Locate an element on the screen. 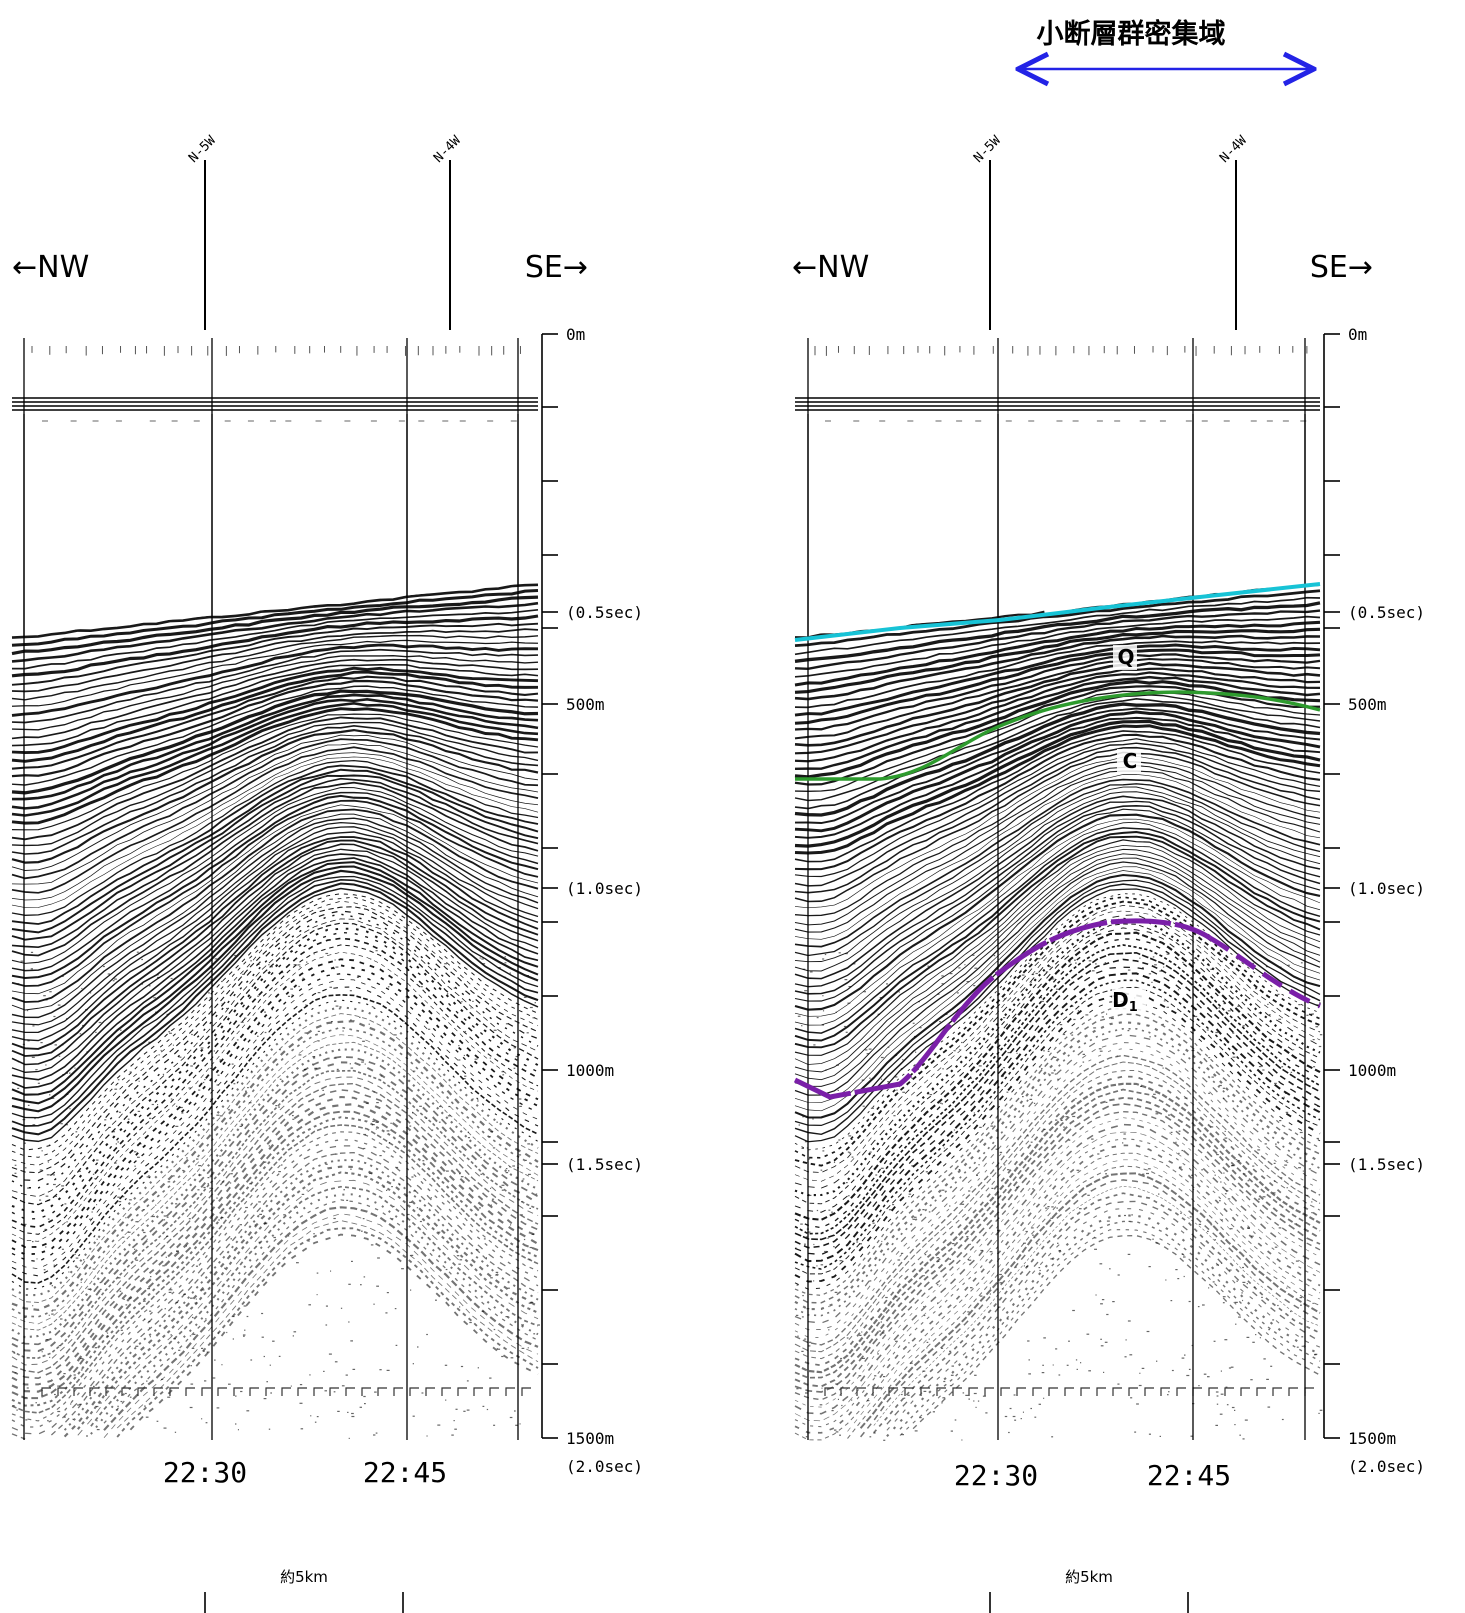  Q-top-horizon is located at coordinates (1057, 612).